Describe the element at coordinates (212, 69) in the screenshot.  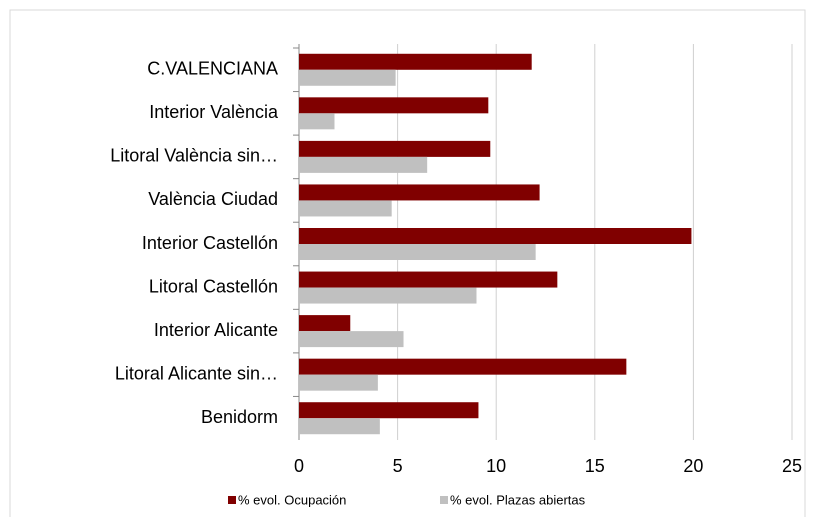
I see `y-tick-label: C.VALENCIANA` at that location.